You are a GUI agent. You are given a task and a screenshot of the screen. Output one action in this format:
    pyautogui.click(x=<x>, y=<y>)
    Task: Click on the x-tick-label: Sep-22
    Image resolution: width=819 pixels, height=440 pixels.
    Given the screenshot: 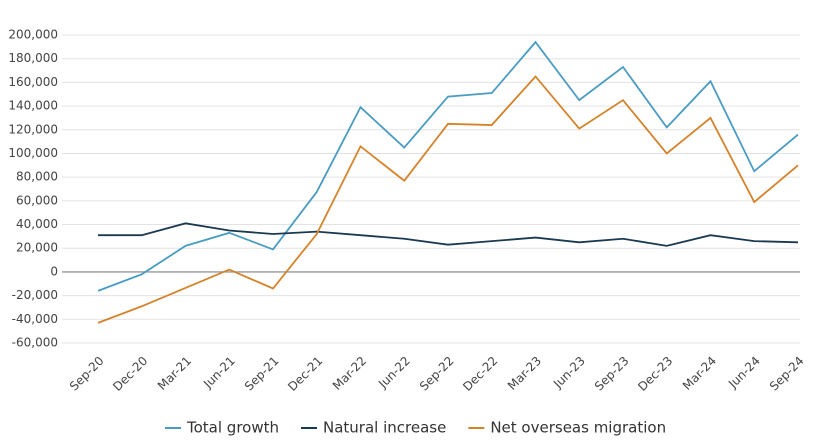 What is the action you would take?
    pyautogui.click(x=437, y=374)
    